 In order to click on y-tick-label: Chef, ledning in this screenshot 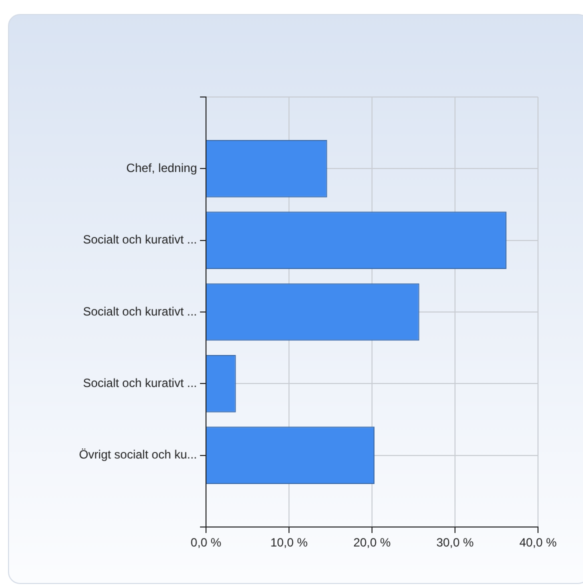, I will do `click(161, 167)`.